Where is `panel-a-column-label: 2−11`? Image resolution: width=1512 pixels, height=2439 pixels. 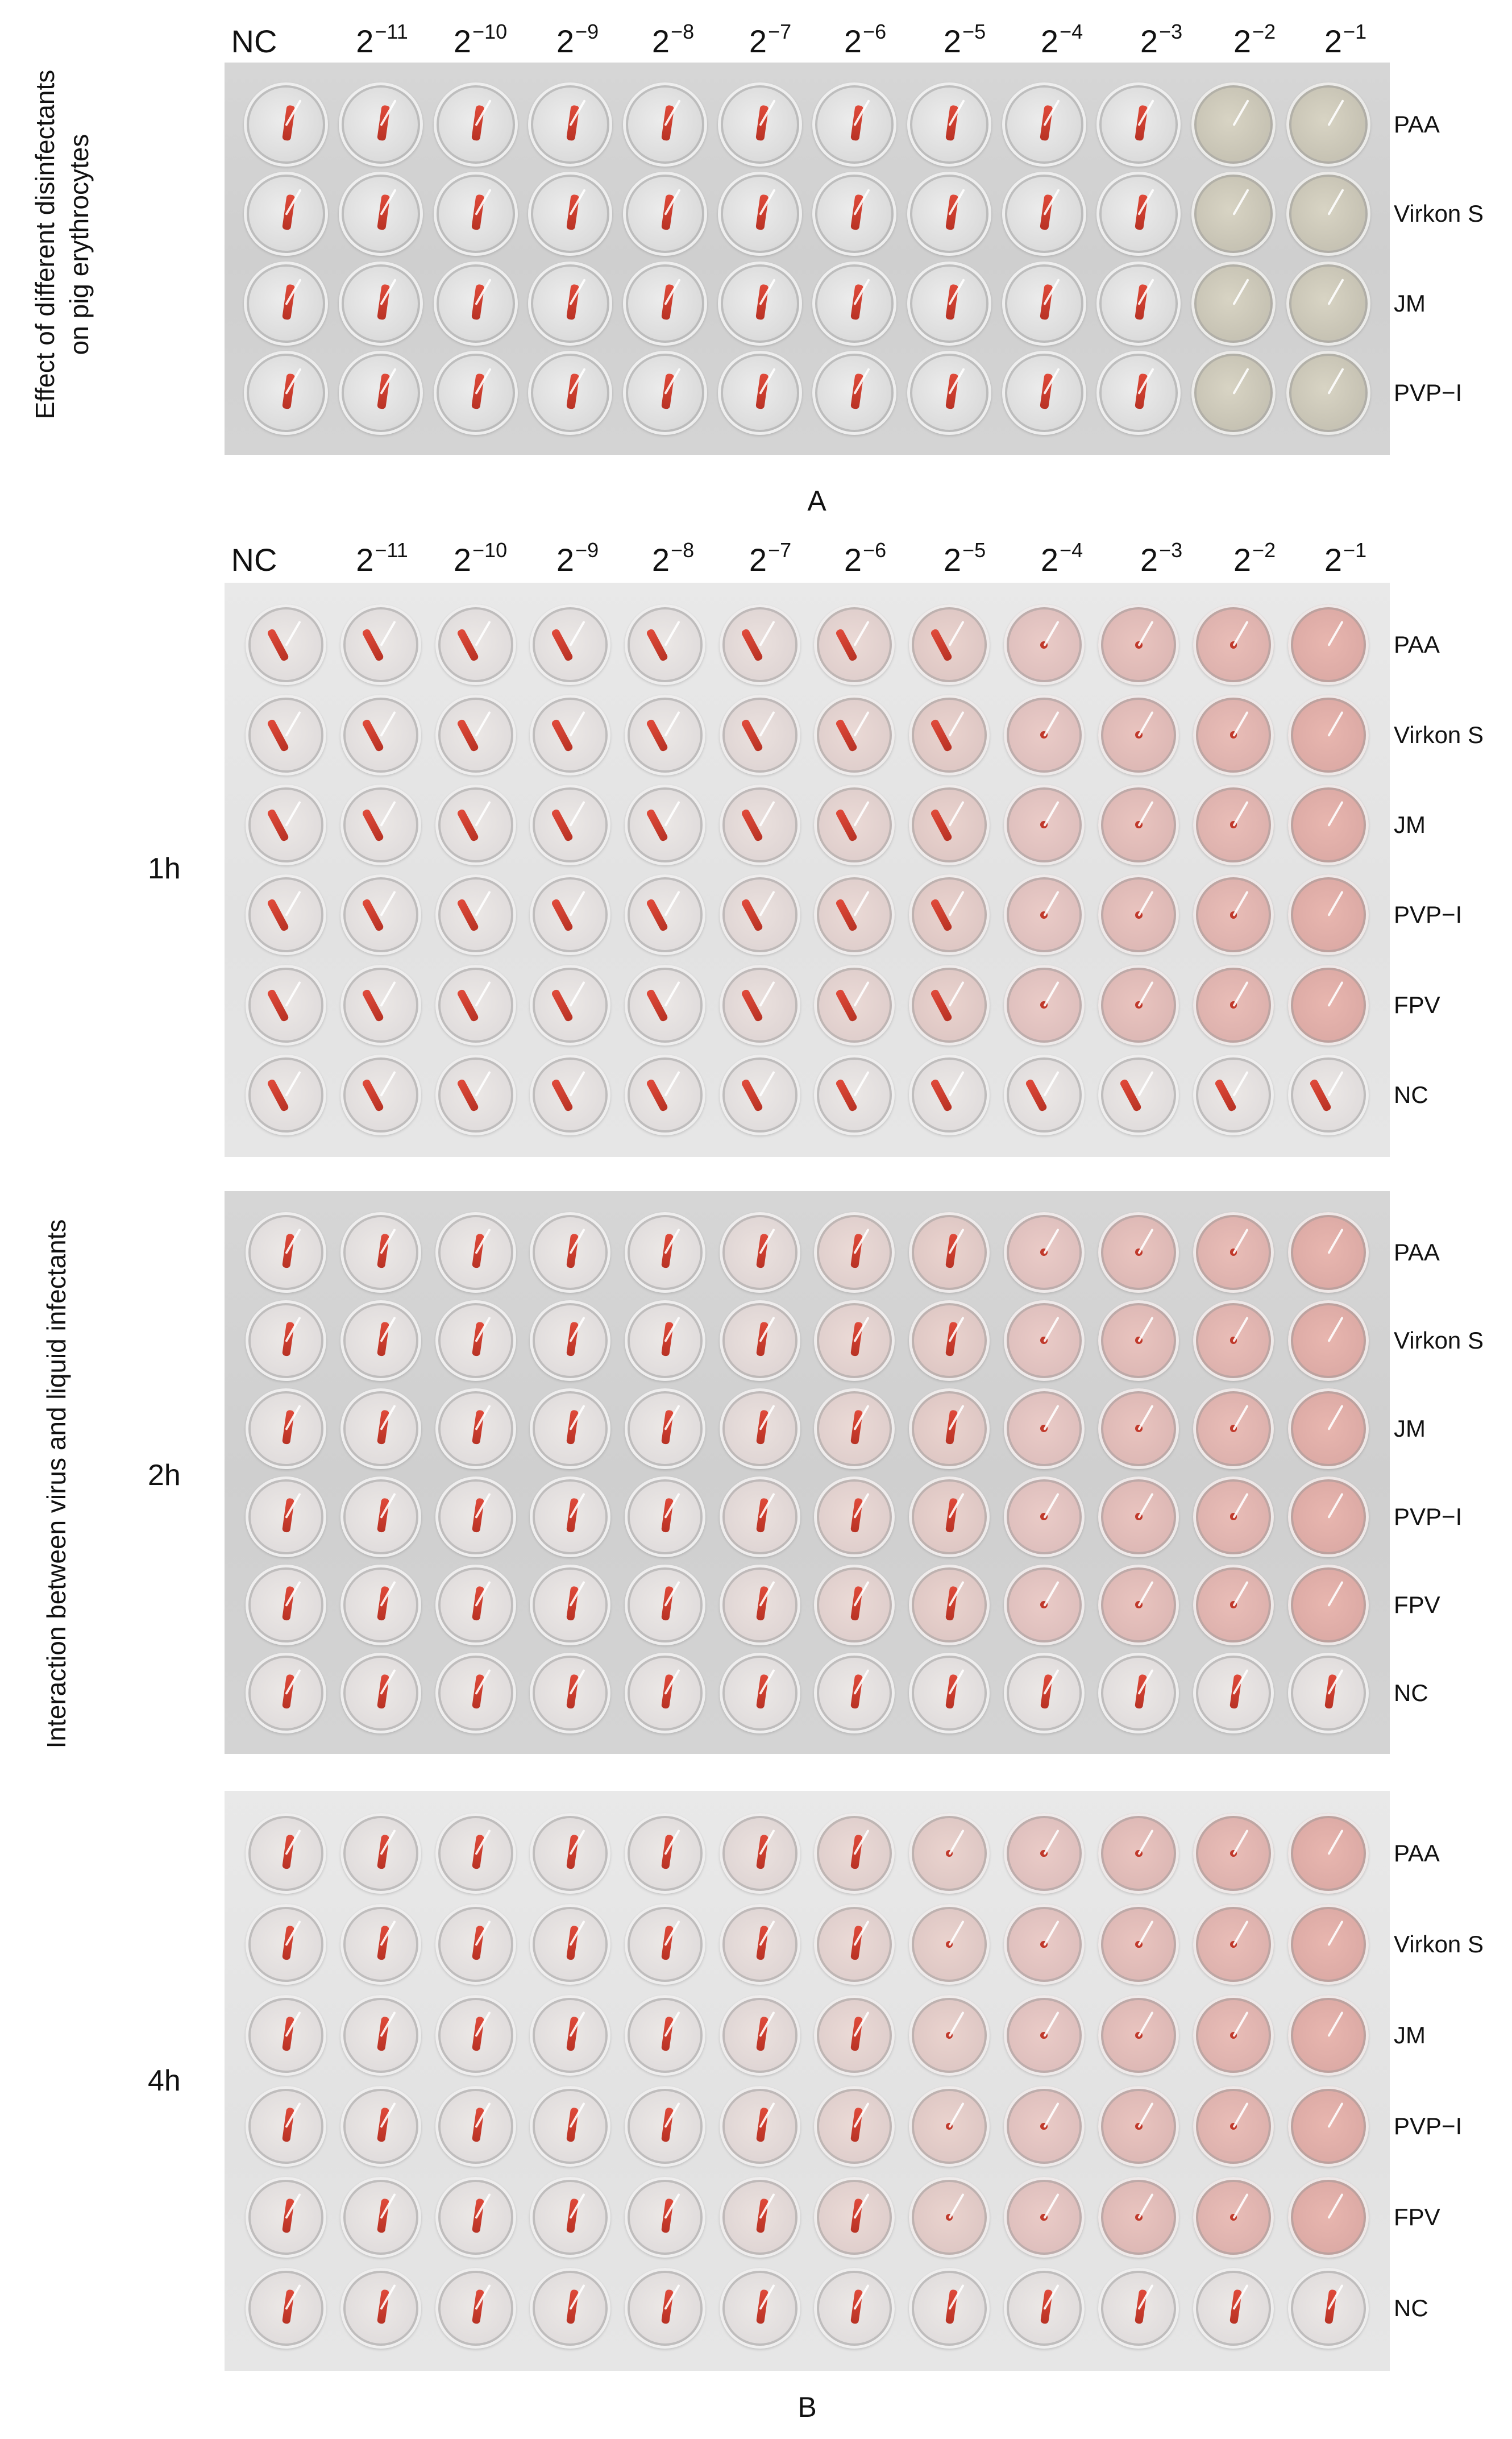 panel-a-column-label: 2−11 is located at coordinates (382, 39).